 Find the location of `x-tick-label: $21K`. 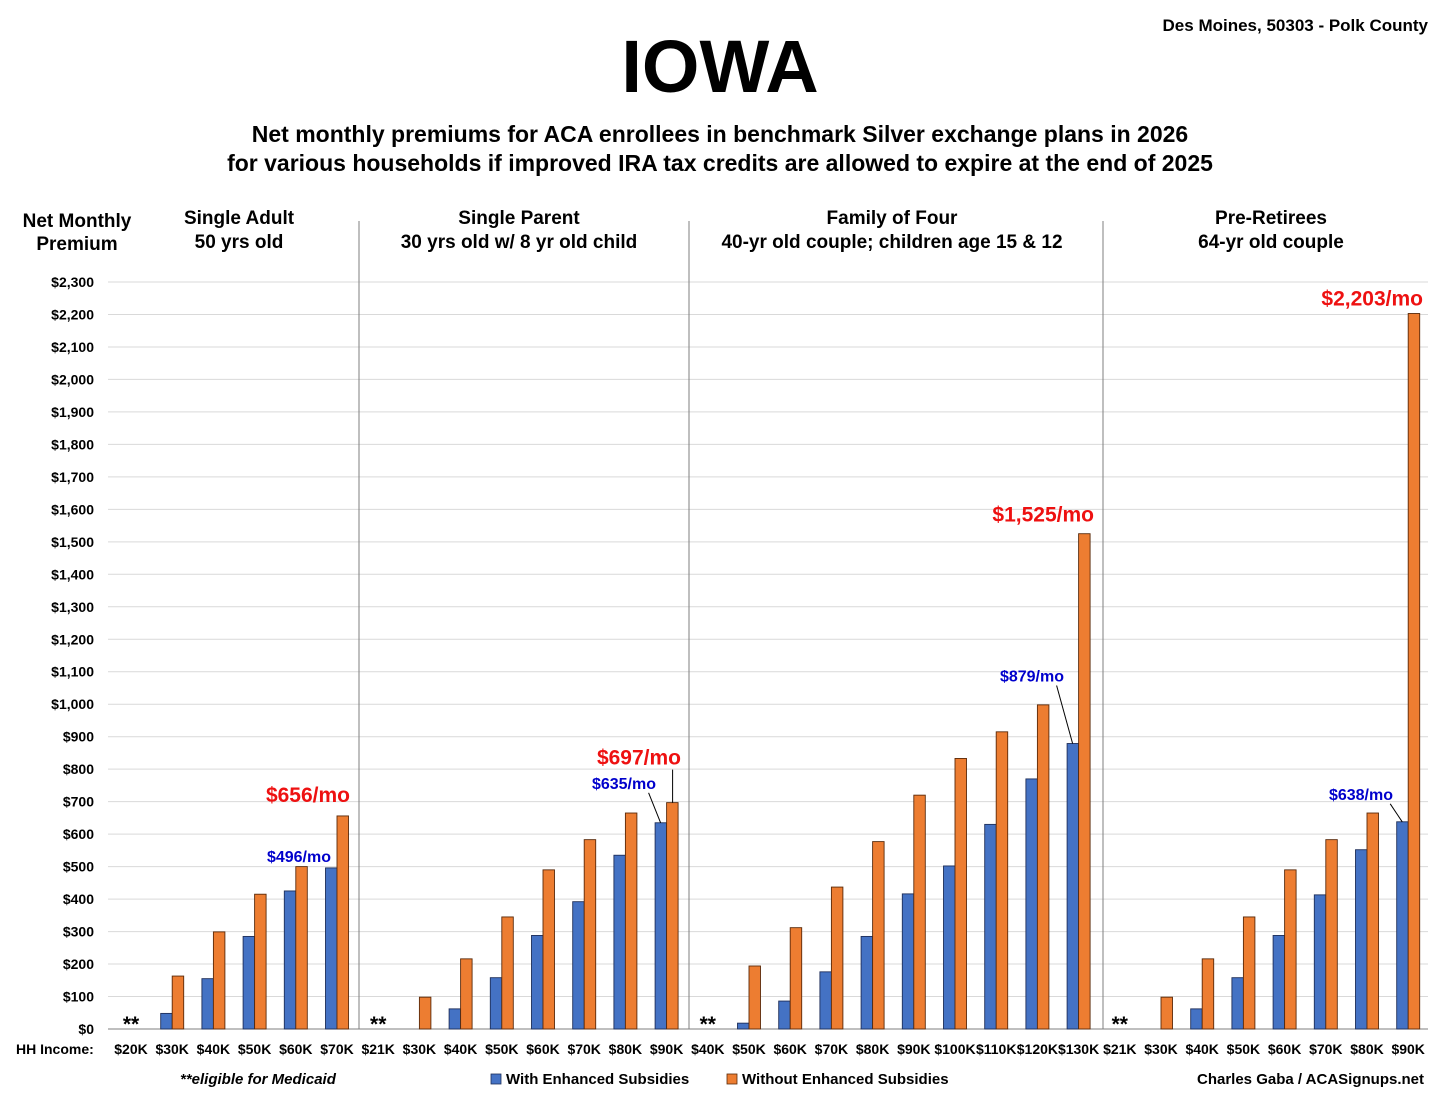

x-tick-label: $21K is located at coordinates (1119, 1049).